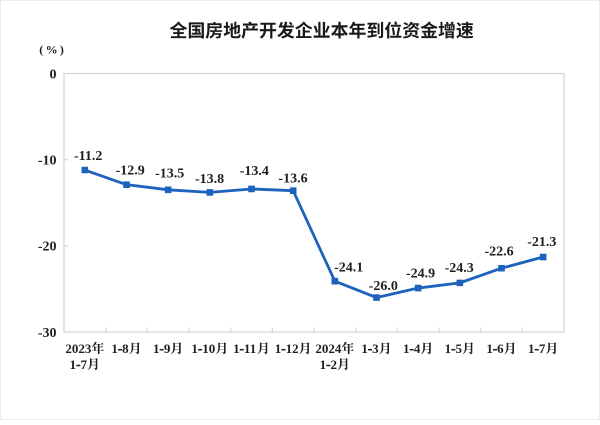  Describe the element at coordinates (420, 274) in the screenshot. I see `svg-text: -24.9` at that location.